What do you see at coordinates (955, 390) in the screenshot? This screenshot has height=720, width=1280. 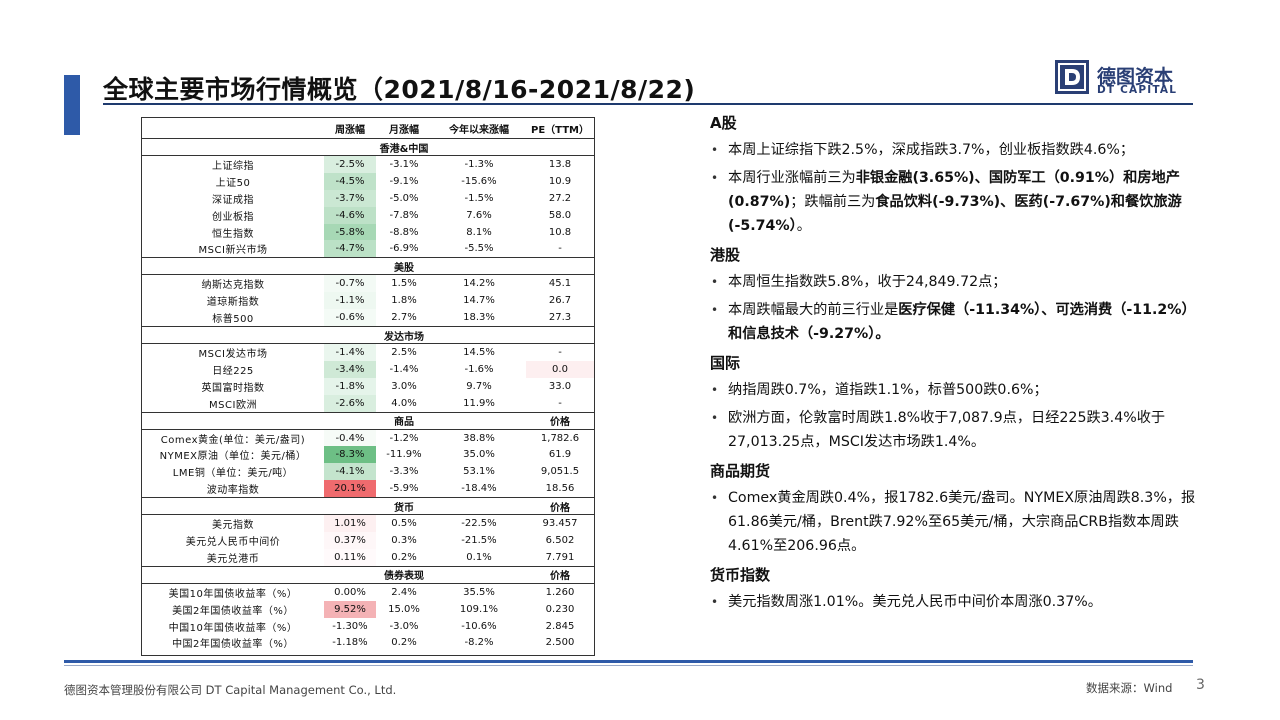 I see `bullet-item: 纳指周跌0.7%，道指跌1.1%，标普500跌0.6%；` at bounding box center [955, 390].